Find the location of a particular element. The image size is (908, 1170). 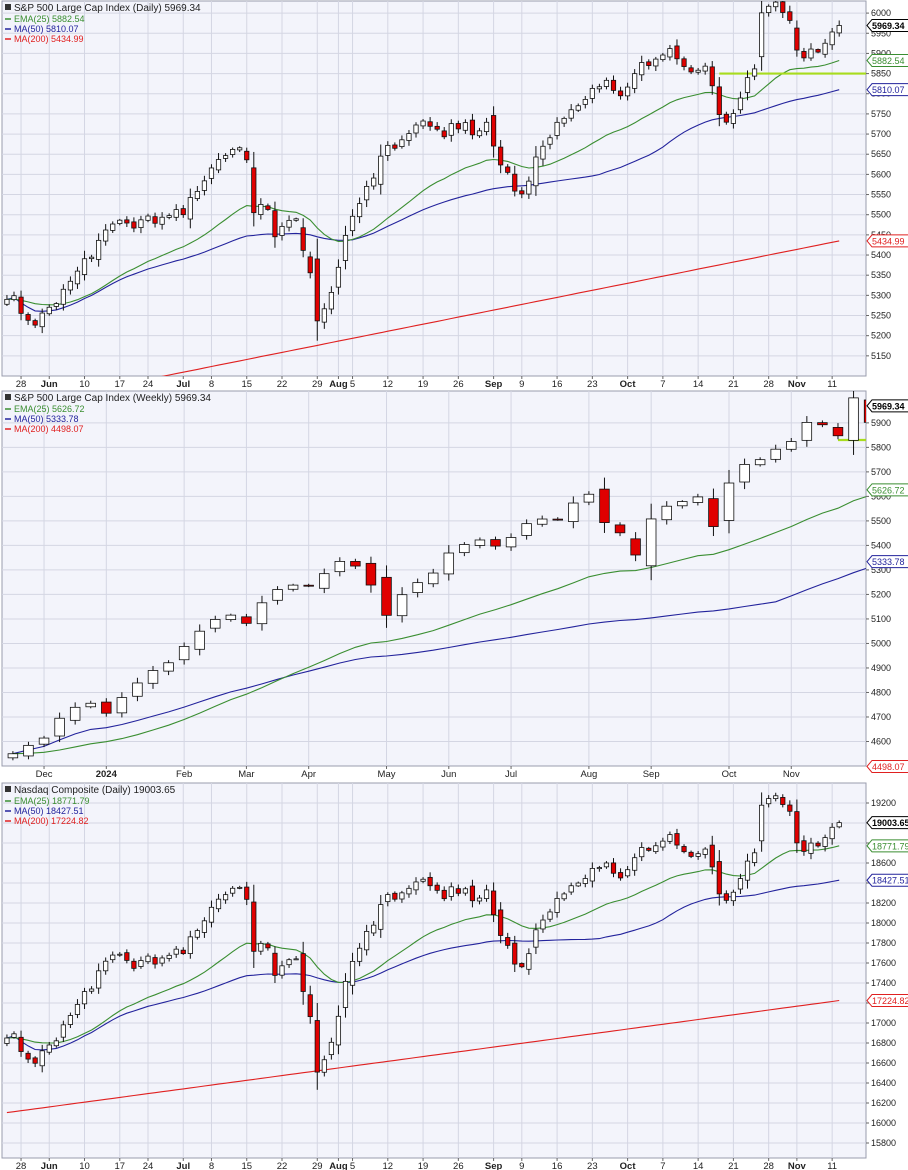

x-tick-label: Jun is located at coordinates (49, 384).